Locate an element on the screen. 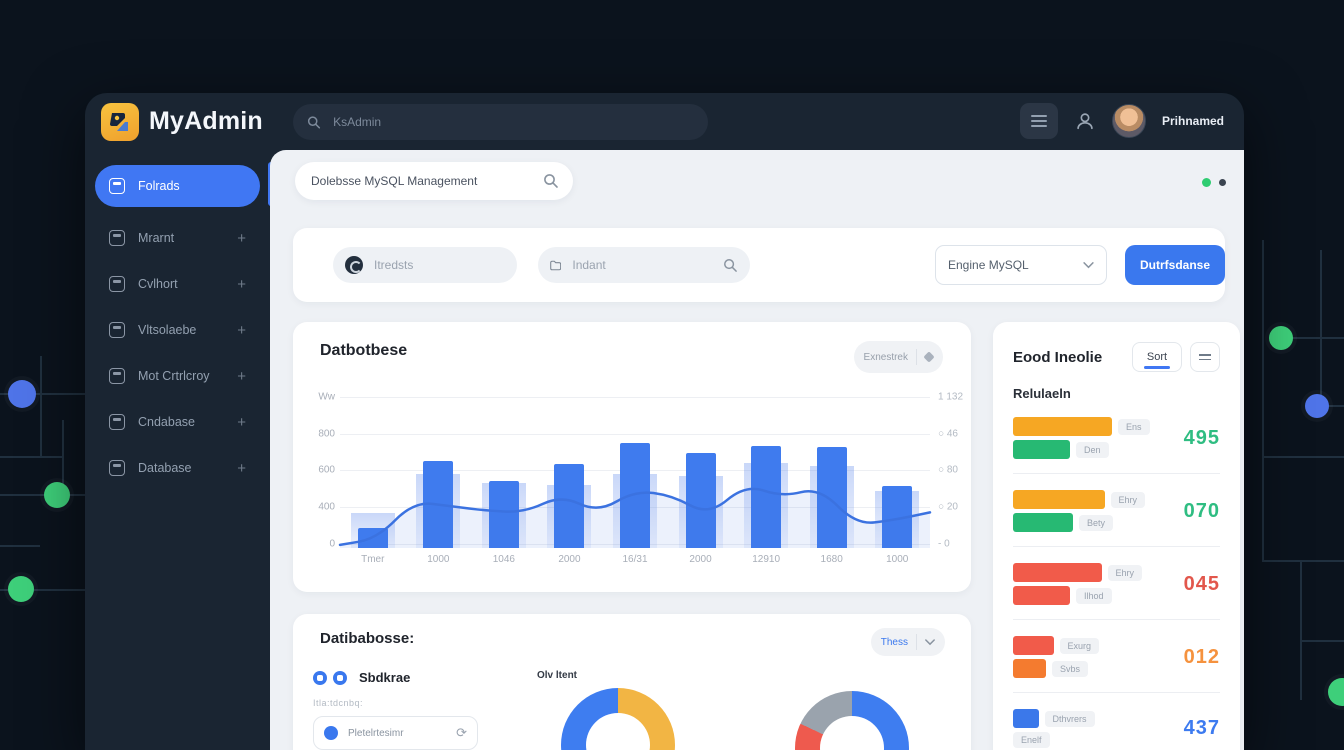 This screenshot has width=1344, height=750. metric-value: 495 is located at coordinates (1201, 437).